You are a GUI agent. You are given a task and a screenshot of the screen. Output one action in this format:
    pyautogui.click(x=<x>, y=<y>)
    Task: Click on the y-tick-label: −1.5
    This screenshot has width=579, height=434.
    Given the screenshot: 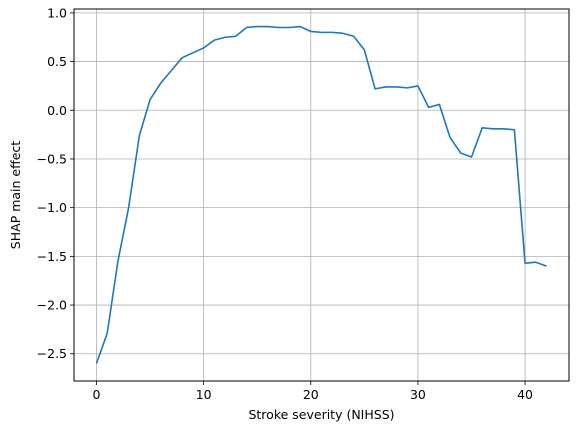 What is the action you would take?
    pyautogui.click(x=52, y=256)
    